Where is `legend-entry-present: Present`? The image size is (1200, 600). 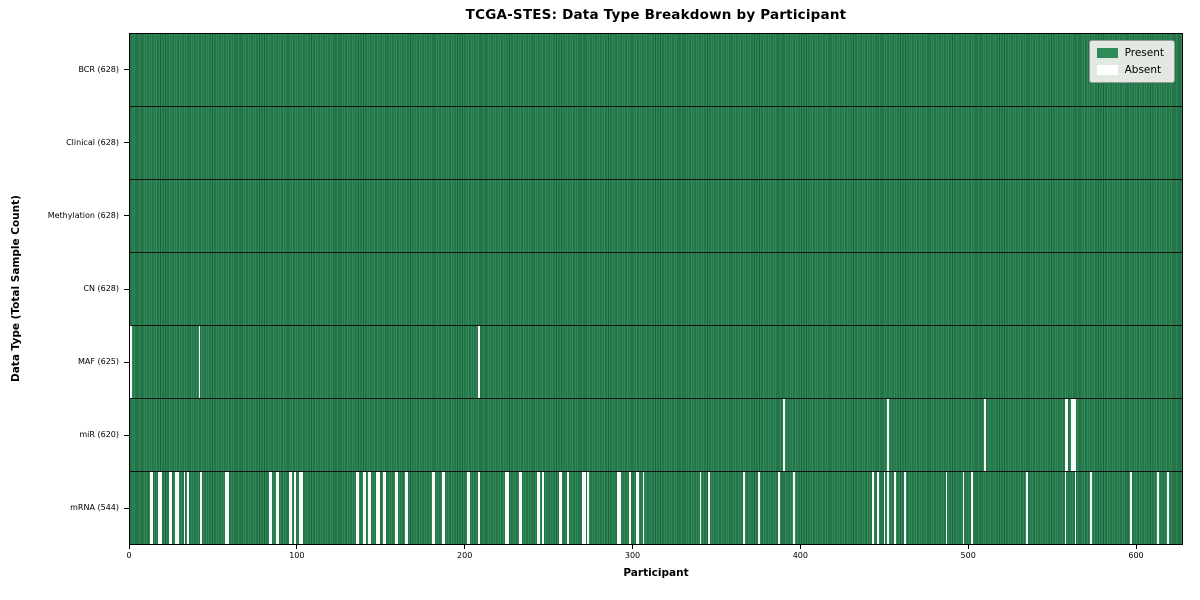 legend-entry-present: Present is located at coordinates (1130, 53).